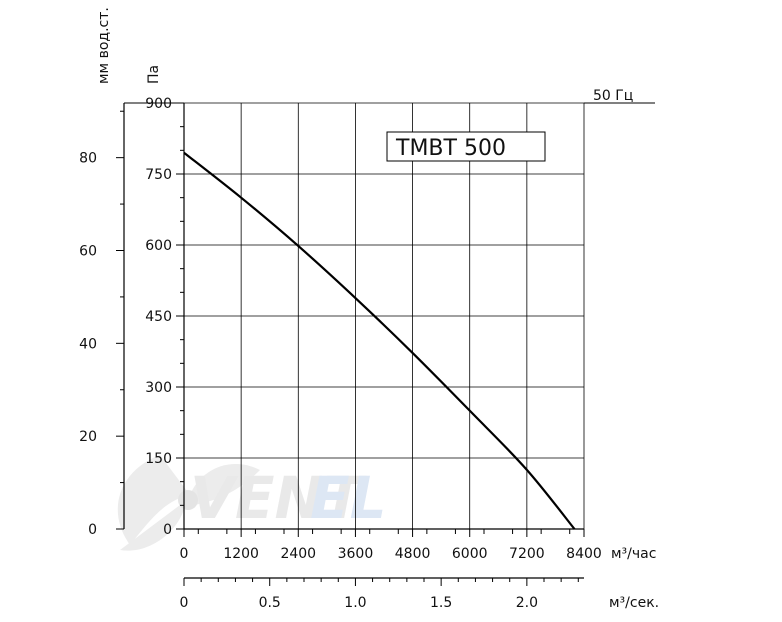  I want to click on mm-tick-label: 60, so click(88, 251).